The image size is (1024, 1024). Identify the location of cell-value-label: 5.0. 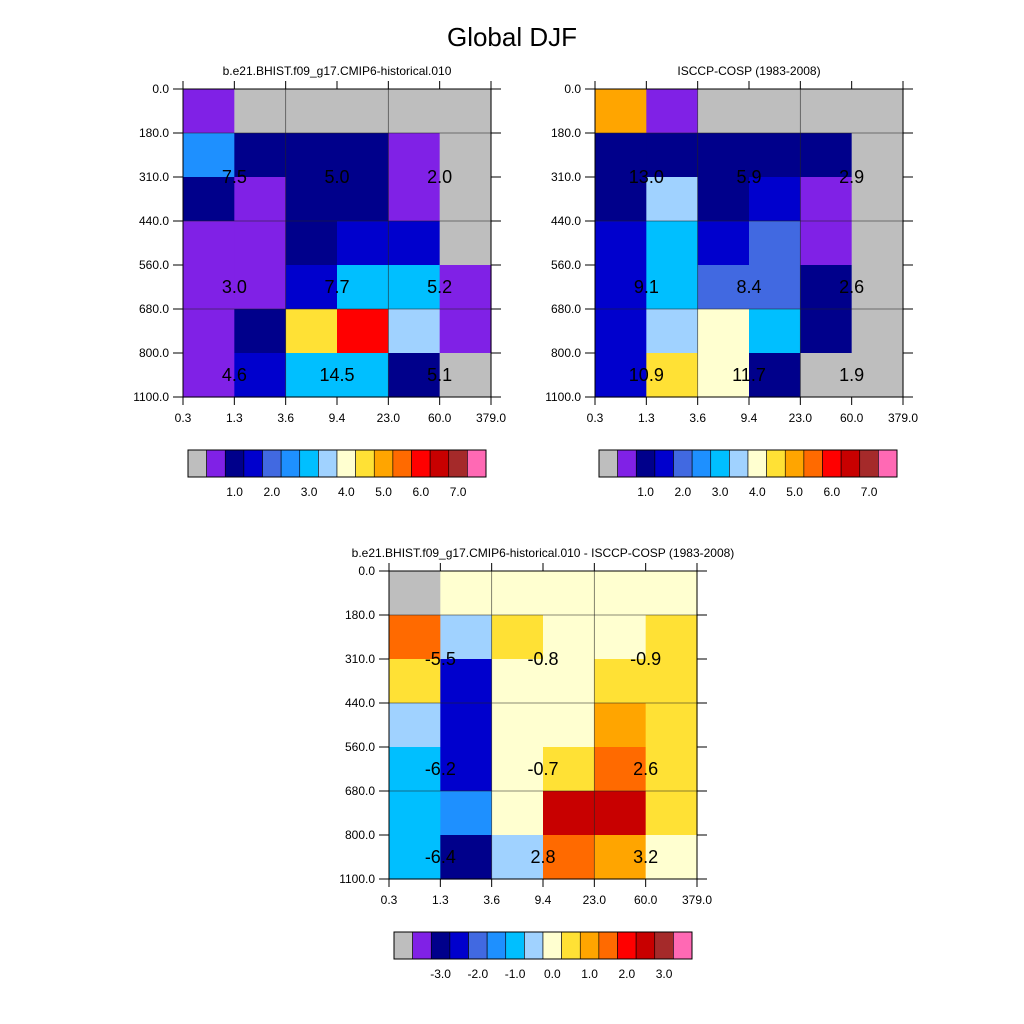
(336, 177).